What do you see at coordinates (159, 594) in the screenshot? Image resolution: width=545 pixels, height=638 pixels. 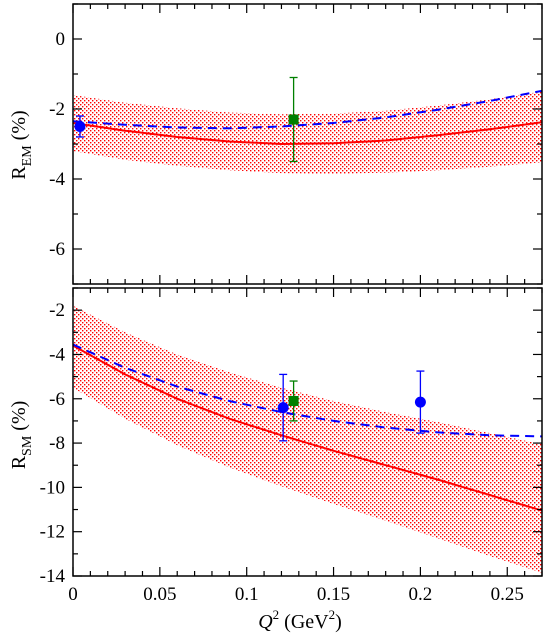 I see `x-tick-label: 0.05` at bounding box center [159, 594].